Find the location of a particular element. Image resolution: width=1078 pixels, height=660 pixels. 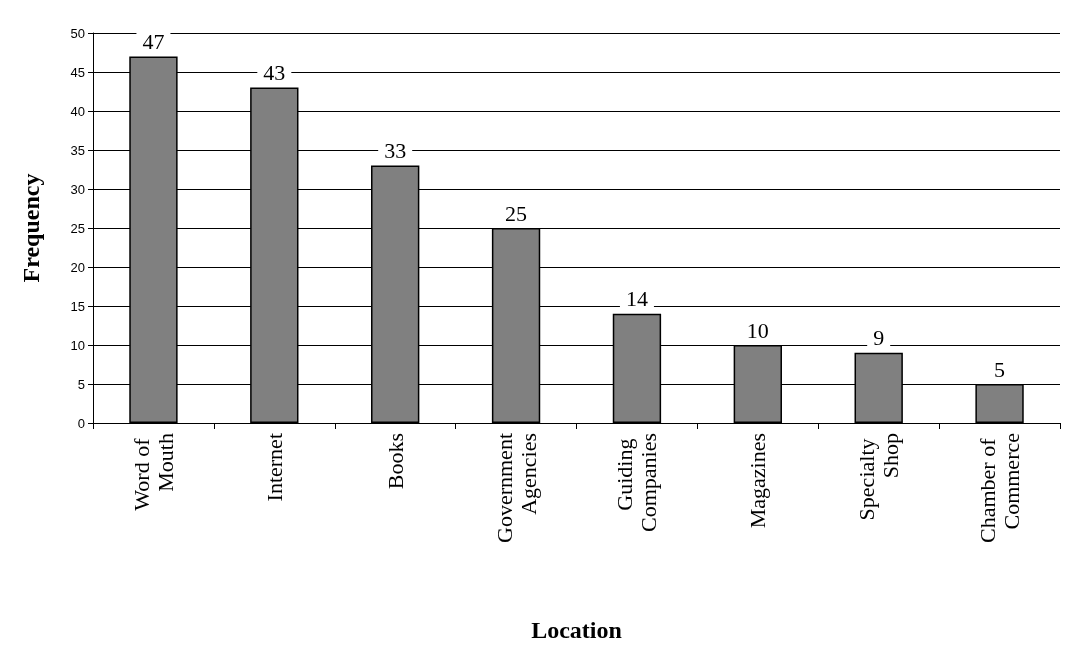

data-label: 33 is located at coordinates (395, 151).